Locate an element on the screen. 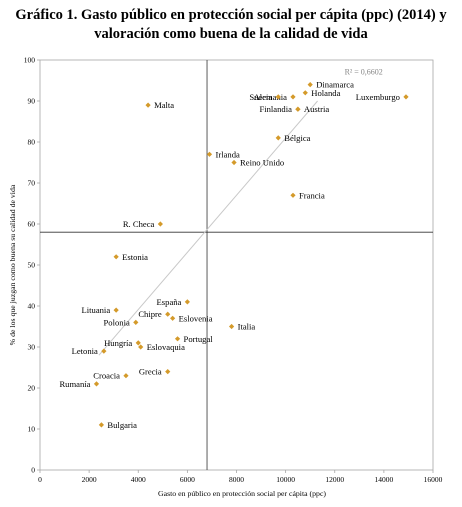 This screenshot has width=462, height=507. data-point: Holanda is located at coordinates (321, 93).